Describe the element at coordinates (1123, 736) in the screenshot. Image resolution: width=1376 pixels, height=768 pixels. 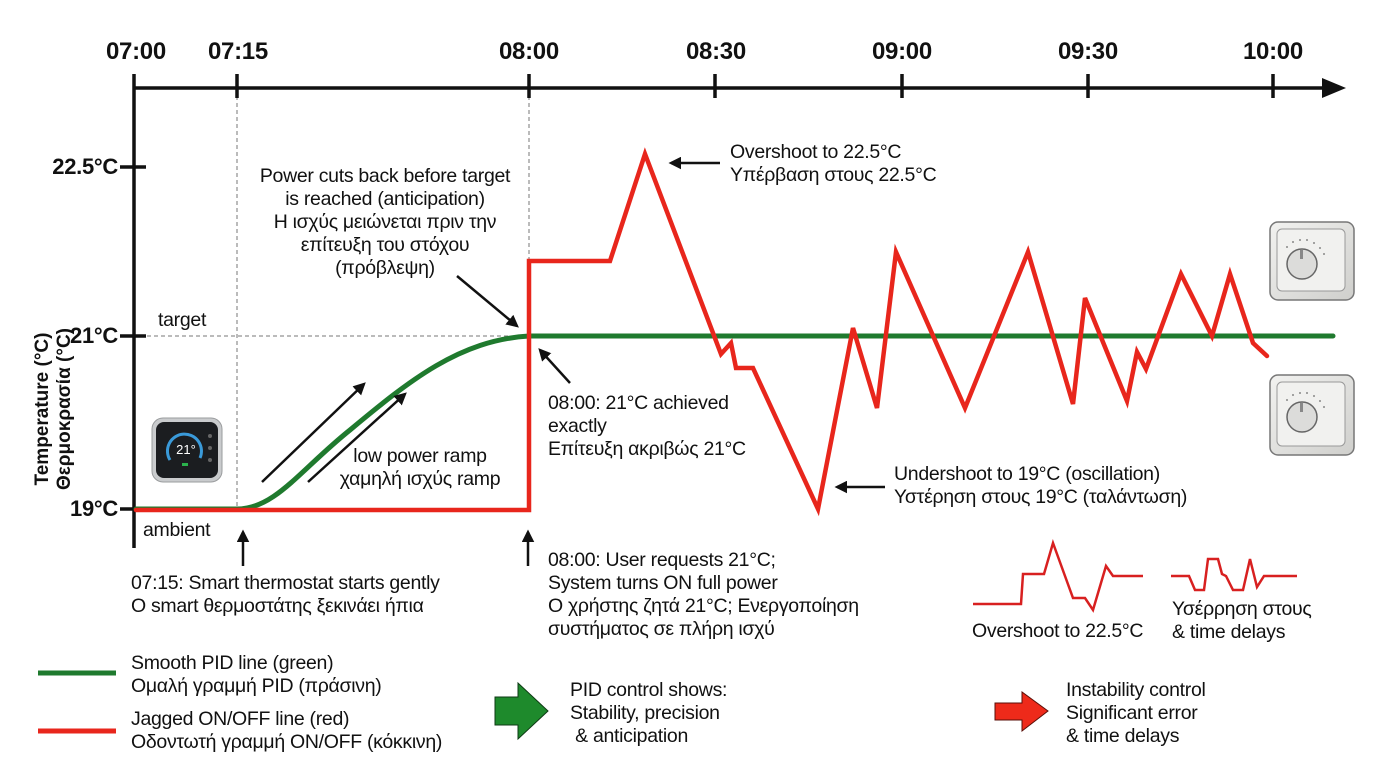
I see `callout-line: & time delays` at that location.